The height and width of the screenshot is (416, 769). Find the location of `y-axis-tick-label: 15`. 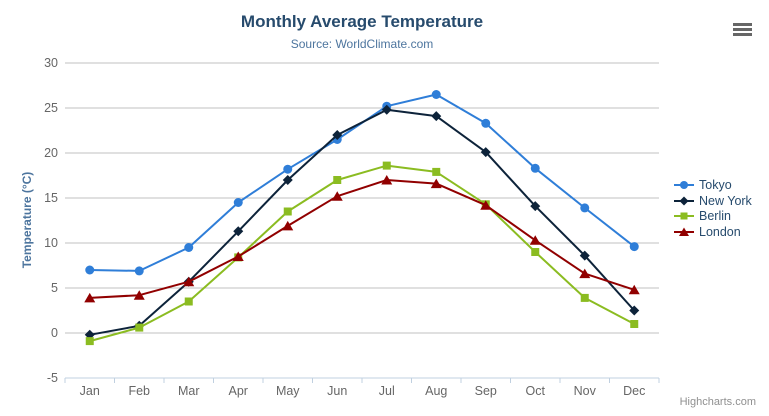

y-axis-tick-label: 15 is located at coordinates (51, 198).